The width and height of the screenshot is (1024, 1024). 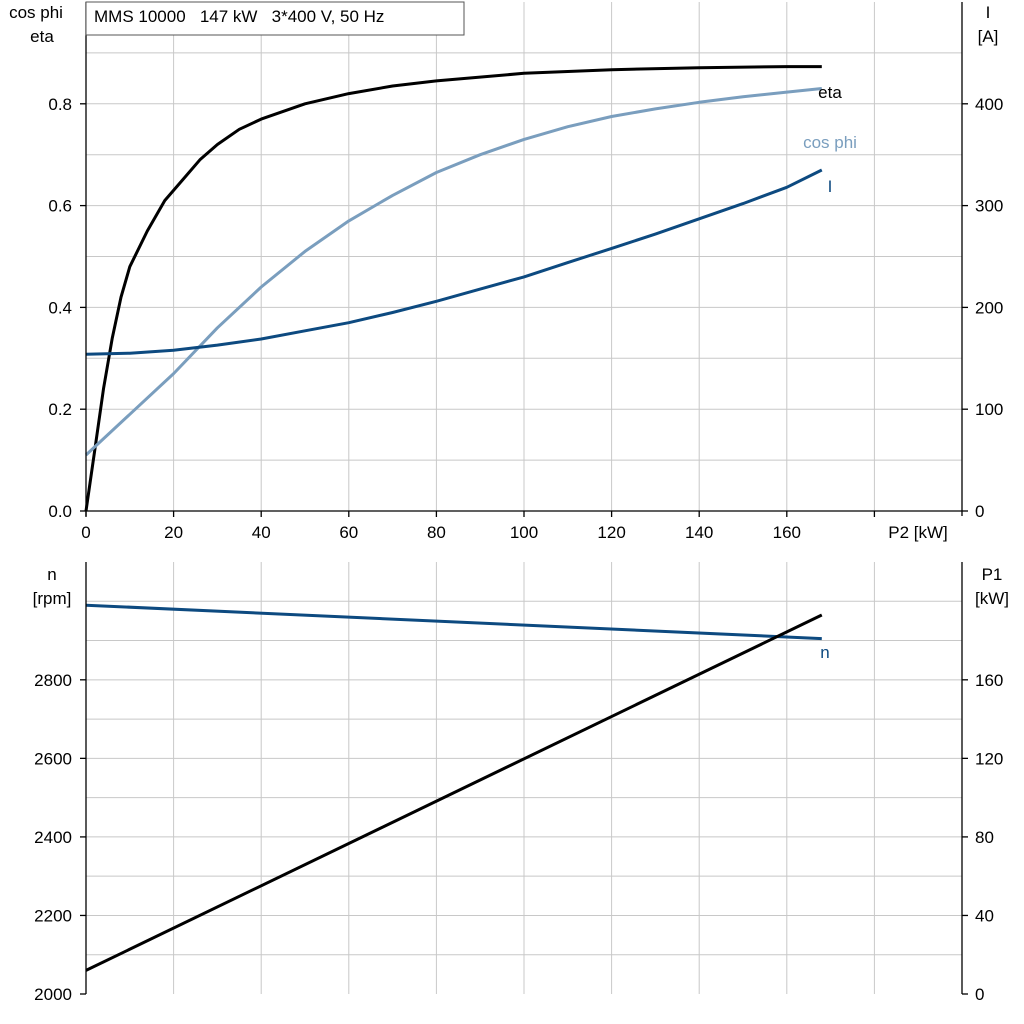 What do you see at coordinates (992, 598) in the screenshot?
I see `bottom-right-axis-unit-kw: [kW]` at bounding box center [992, 598].